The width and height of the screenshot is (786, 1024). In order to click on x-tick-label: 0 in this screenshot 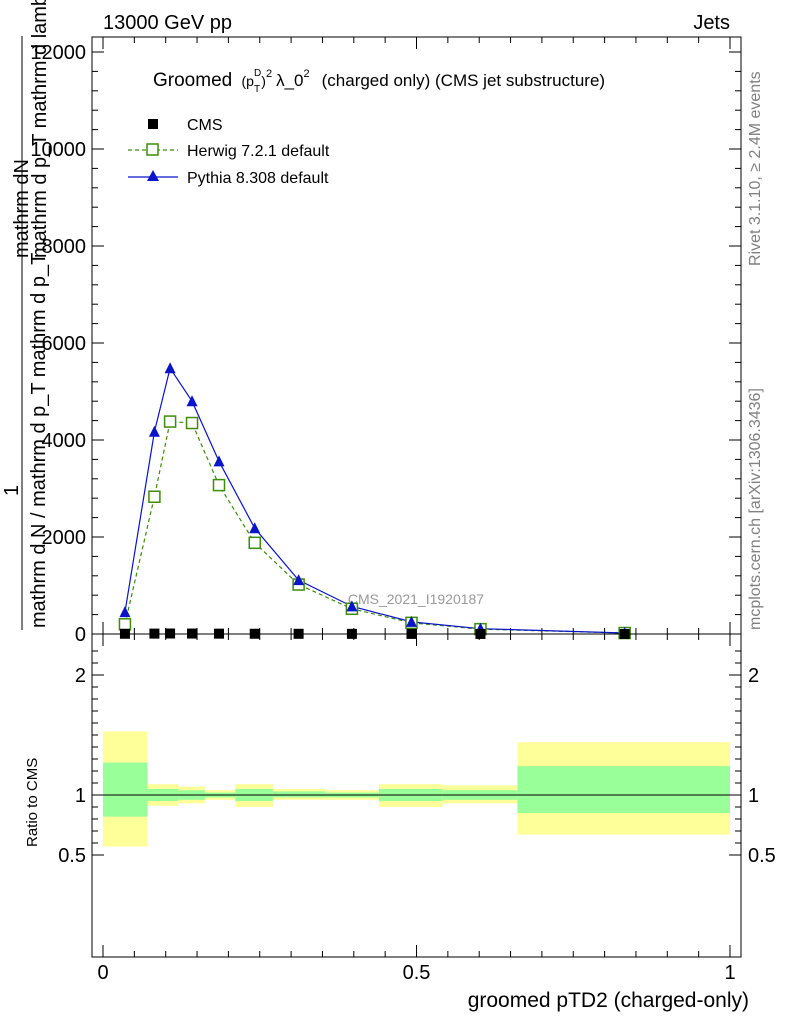, I will do `click(102, 973)`.